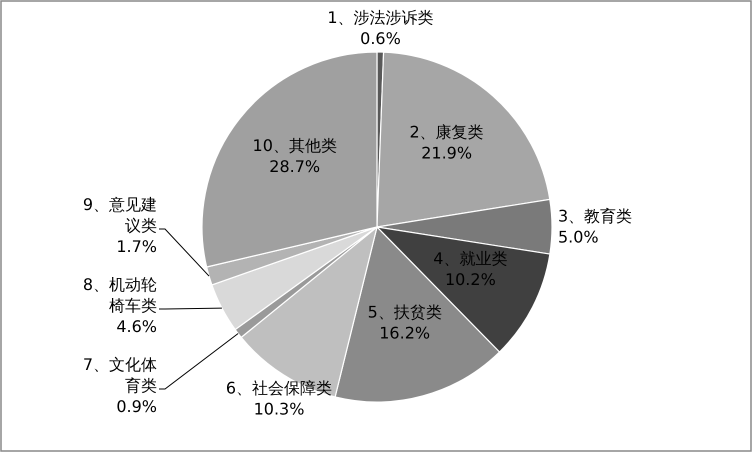 The image size is (752, 452). Describe the element at coordinates (470, 258) in the screenshot. I see `slice-label: 4、就业类` at that location.